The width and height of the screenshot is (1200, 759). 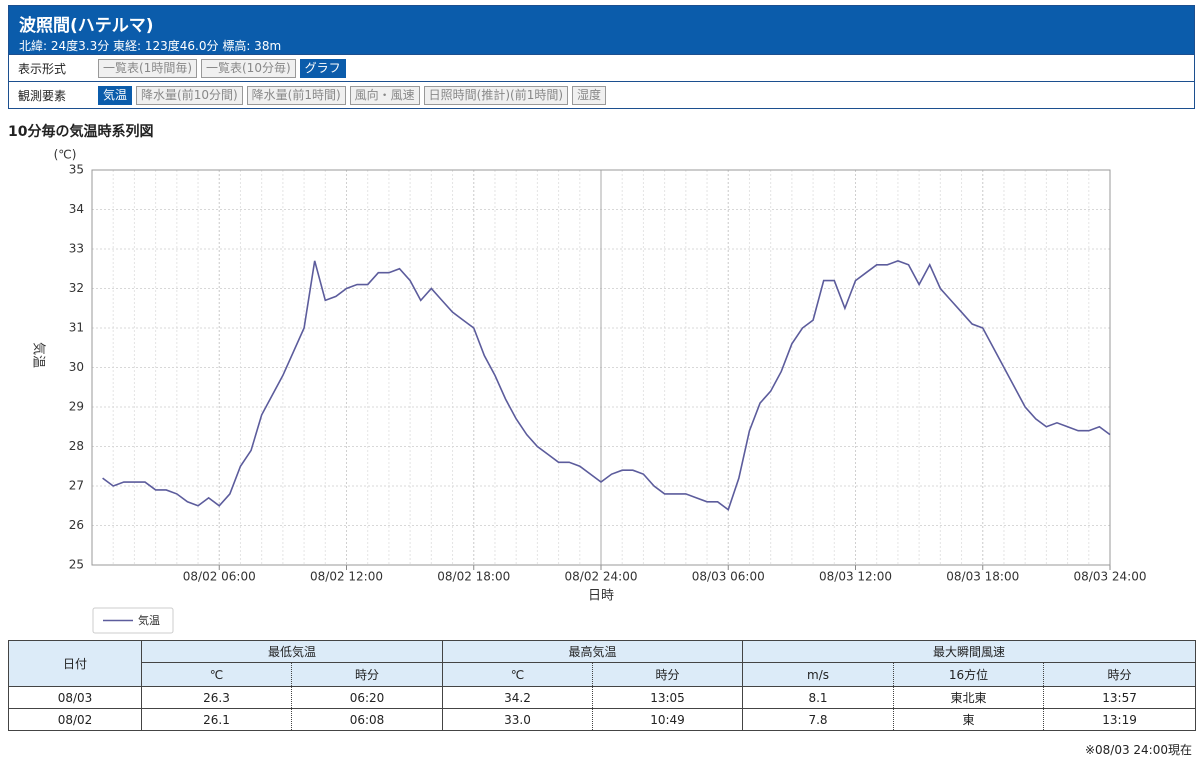 What do you see at coordinates (150, 46) in the screenshot?
I see `station-info: 北緯: 24度3.3分 東経: 123度46.0分 標高: 38m` at bounding box center [150, 46].